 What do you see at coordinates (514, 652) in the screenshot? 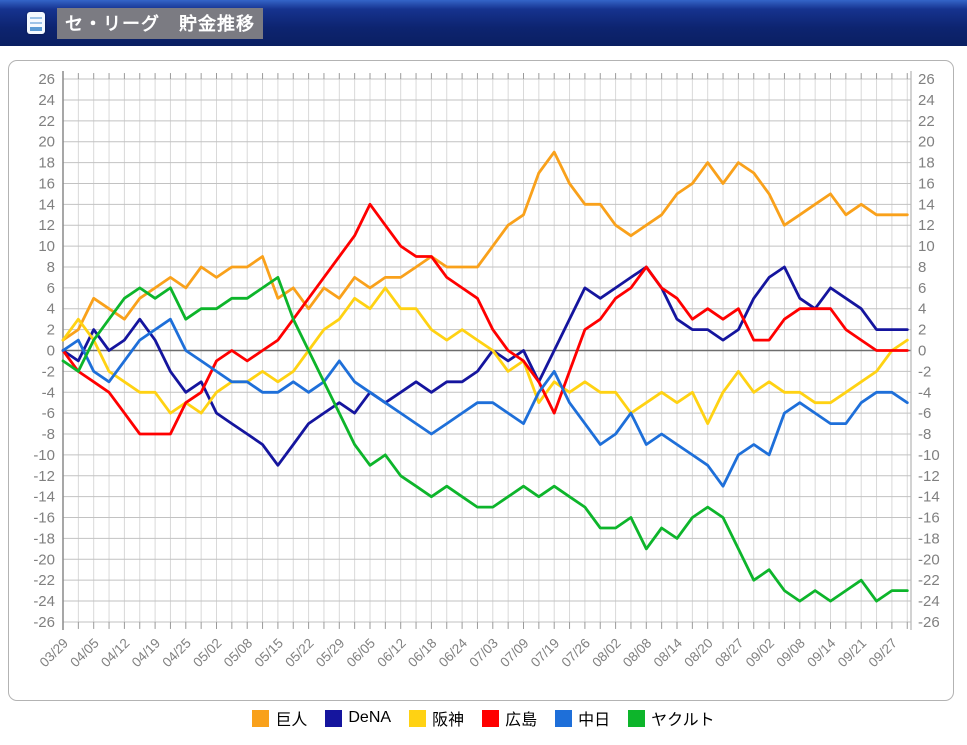
I see `x-axis-label: 07/09` at bounding box center [514, 652].